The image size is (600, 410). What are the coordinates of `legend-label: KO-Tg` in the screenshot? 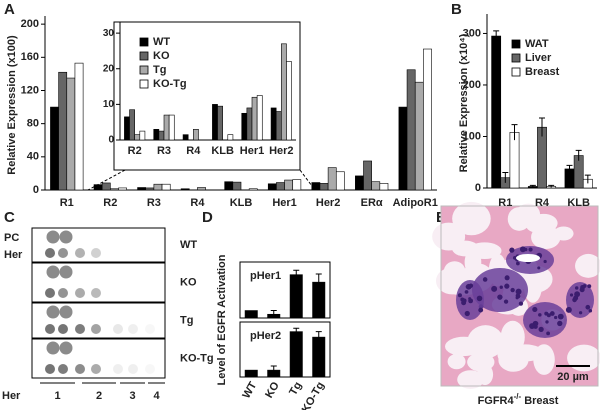 It's located at (170, 84).